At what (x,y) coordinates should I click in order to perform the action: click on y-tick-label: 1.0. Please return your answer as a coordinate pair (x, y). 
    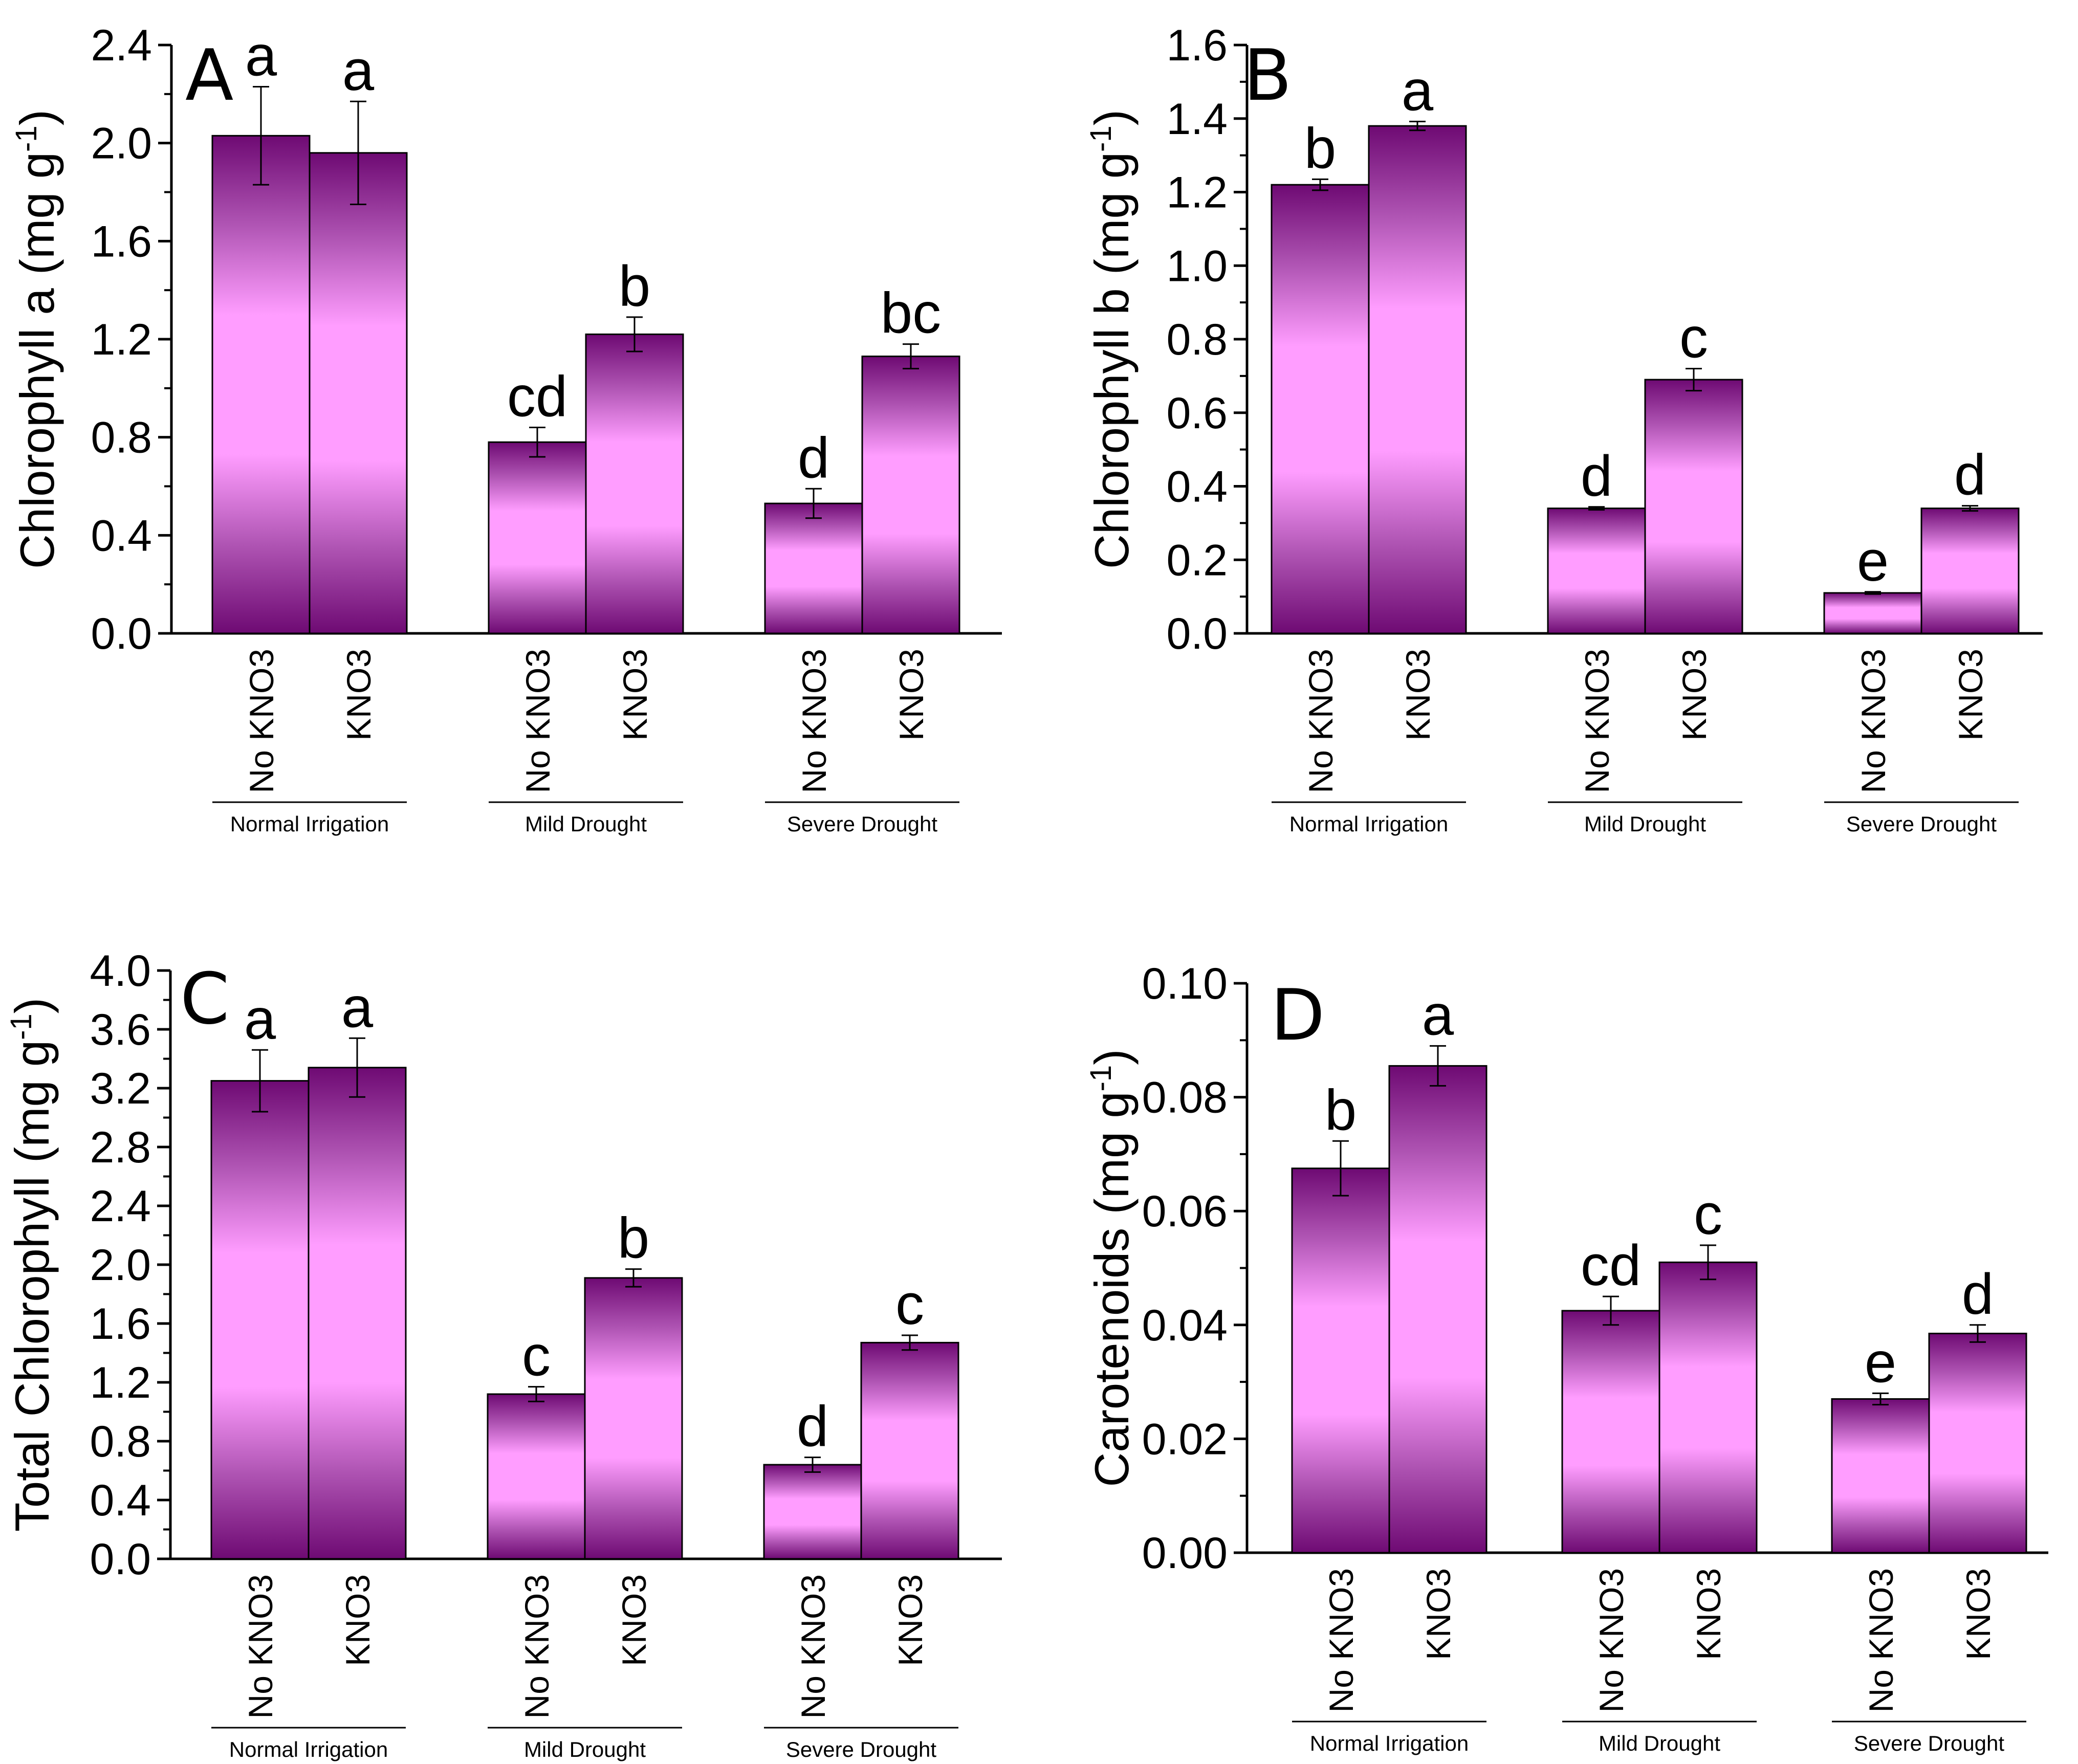
    Looking at the image, I should click on (1197, 266).